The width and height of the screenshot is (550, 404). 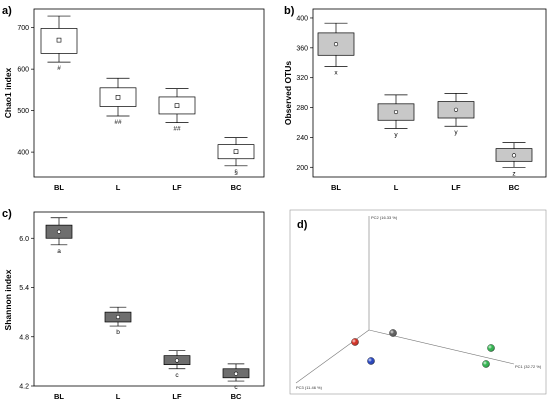 I want to click on panel-d-label: d), so click(x=302, y=225).